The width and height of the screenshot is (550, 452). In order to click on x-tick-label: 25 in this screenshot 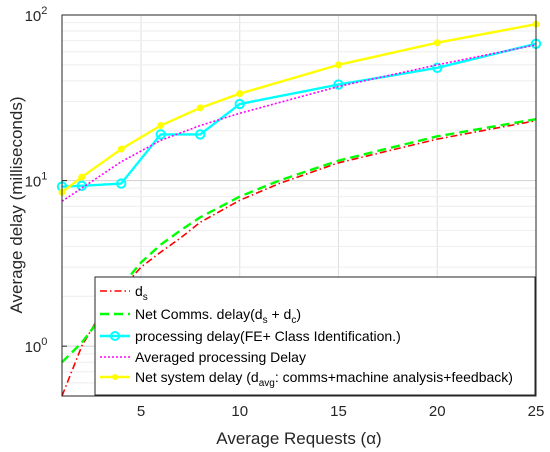, I will do `click(536, 411)`.